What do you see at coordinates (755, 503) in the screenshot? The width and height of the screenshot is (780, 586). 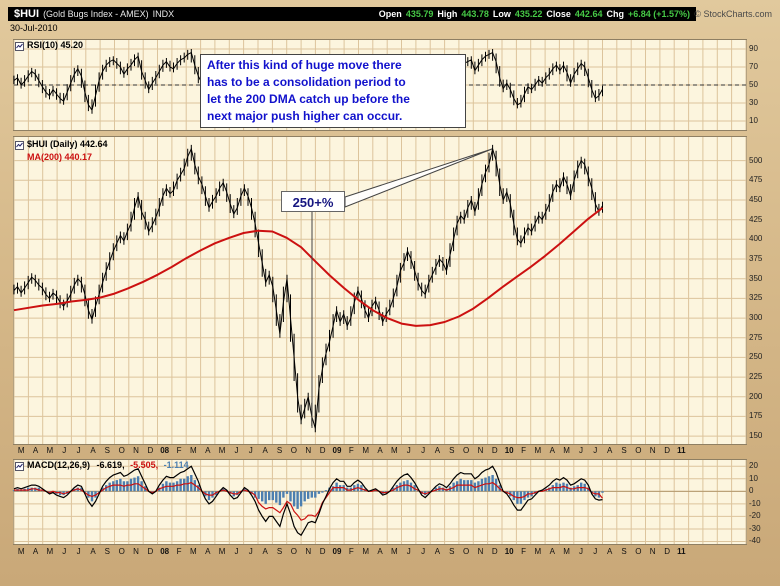 I see `macd-ytick-label: -10` at bounding box center [755, 503].